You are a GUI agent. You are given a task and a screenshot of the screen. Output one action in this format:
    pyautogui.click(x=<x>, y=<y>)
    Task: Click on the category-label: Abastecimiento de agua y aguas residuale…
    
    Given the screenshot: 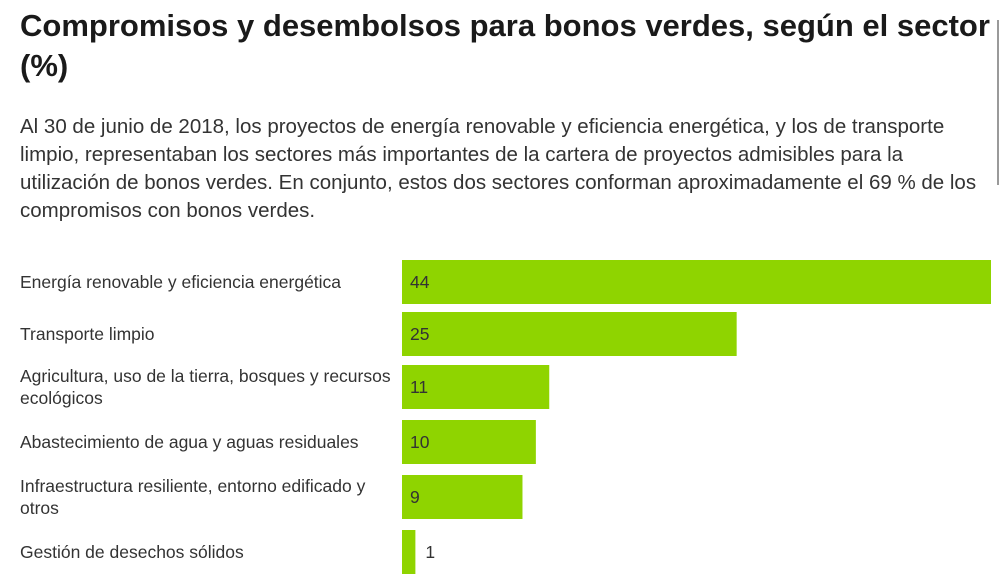 What is the action you would take?
    pyautogui.click(x=189, y=442)
    